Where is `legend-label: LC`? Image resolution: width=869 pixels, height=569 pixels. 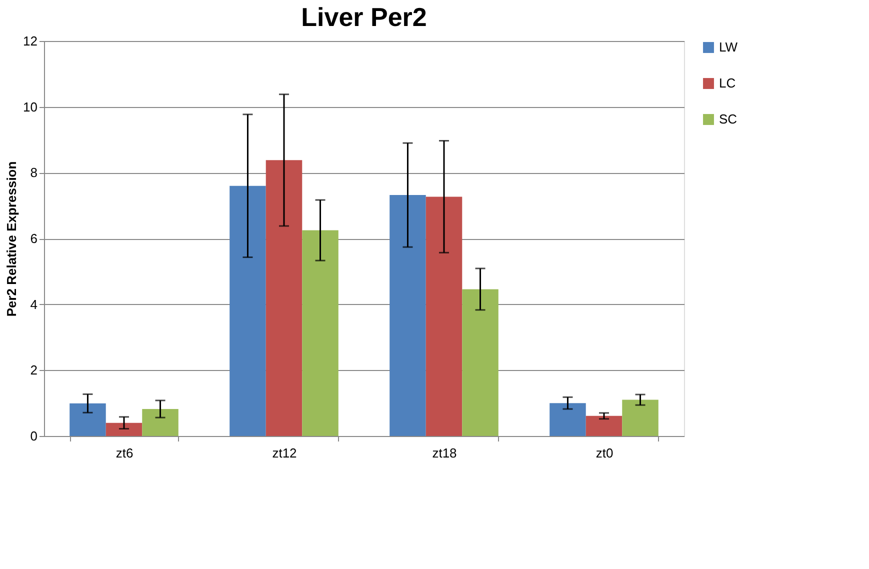 legend-label: LC is located at coordinates (727, 83).